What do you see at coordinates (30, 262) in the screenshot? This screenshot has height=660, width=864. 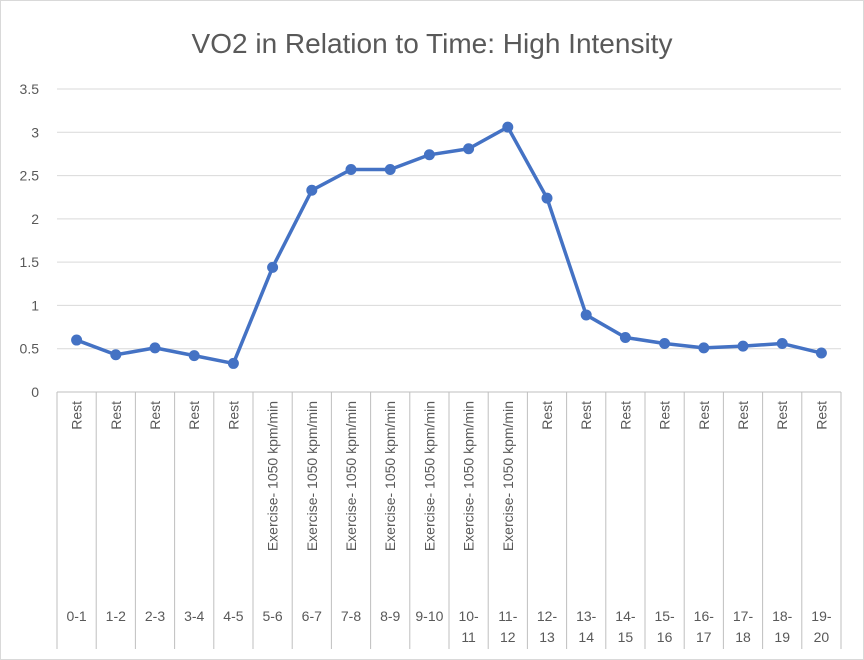 I see `y-tick-label: 1.5` at bounding box center [30, 262].